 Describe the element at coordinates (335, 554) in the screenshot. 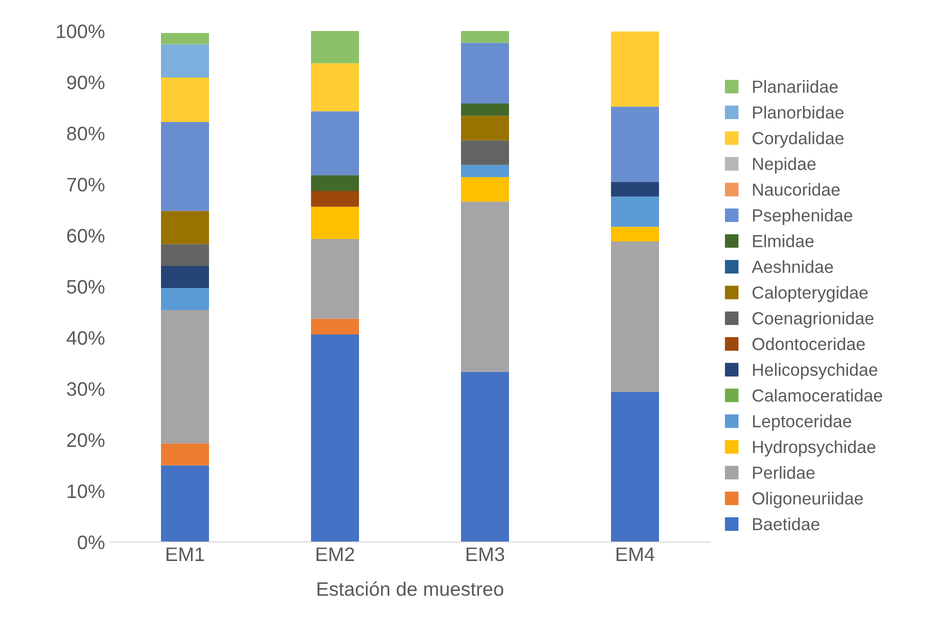

I see `x-tick-label: EM2` at that location.